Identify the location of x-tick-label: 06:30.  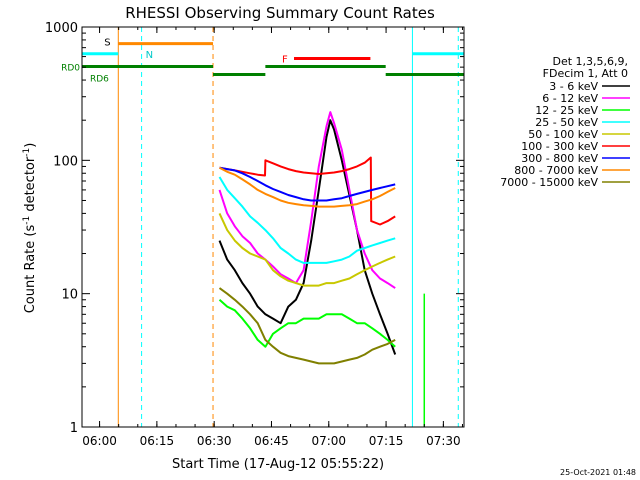
(214, 441).